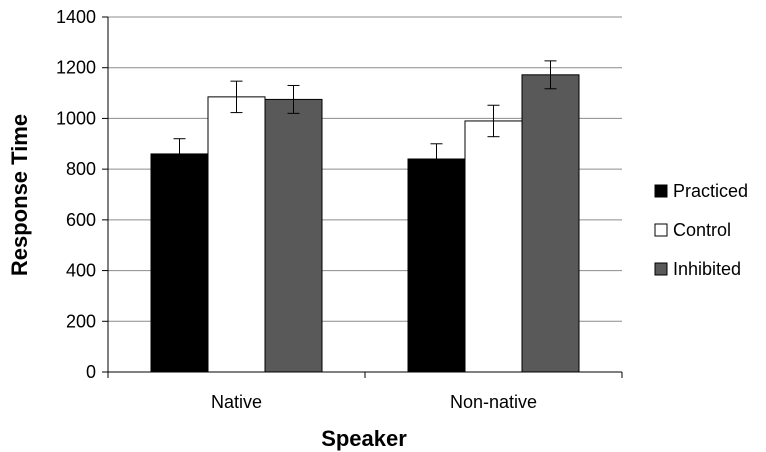 The height and width of the screenshot is (452, 766). I want to click on bar-inhibited-non-native, so click(550, 223).